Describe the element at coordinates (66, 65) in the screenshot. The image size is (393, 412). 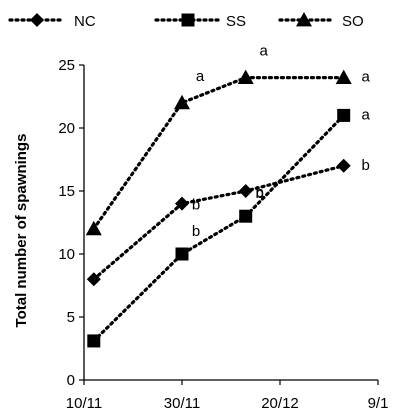
I see `y-tick-label: 25` at that location.